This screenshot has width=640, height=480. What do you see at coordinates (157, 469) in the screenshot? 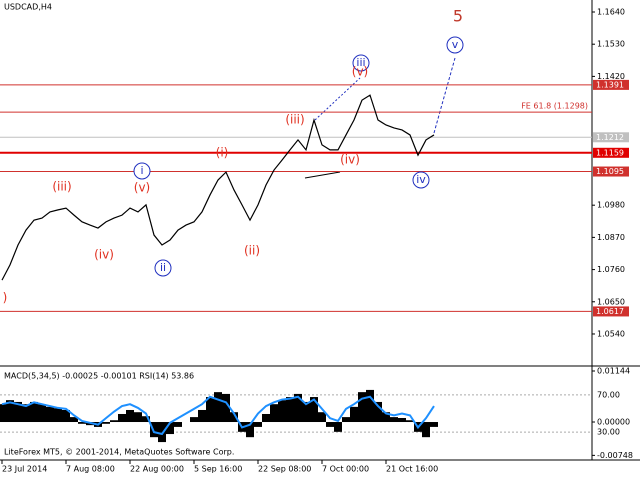
I see `x-tick-label: 22 Aug 00:00` at bounding box center [157, 469].